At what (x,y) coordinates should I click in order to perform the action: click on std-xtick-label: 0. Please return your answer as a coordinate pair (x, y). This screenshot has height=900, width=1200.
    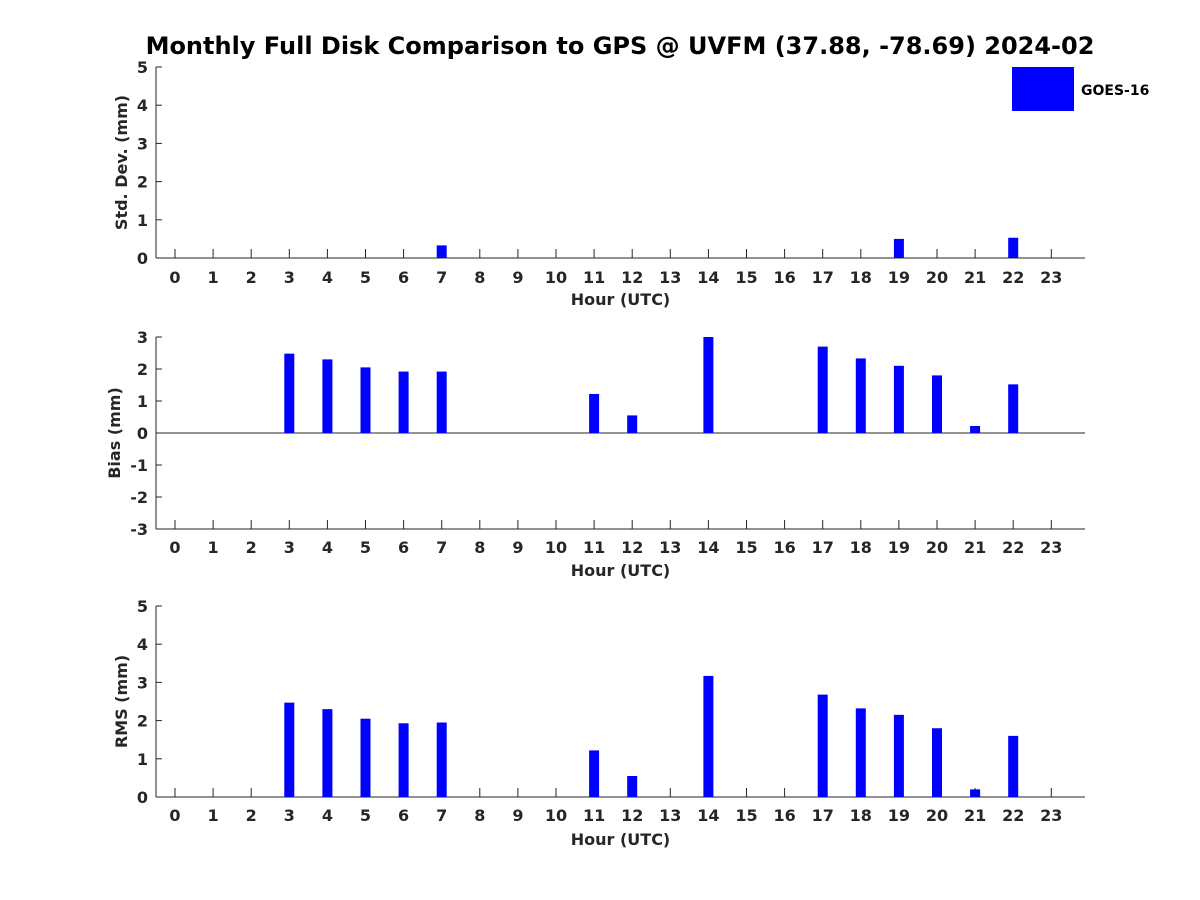
    Looking at the image, I should click on (174, 277).